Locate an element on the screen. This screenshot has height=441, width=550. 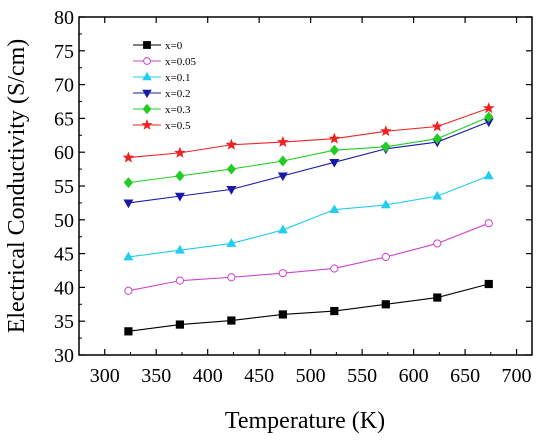
x-tick-label: 500 is located at coordinates (311, 376).